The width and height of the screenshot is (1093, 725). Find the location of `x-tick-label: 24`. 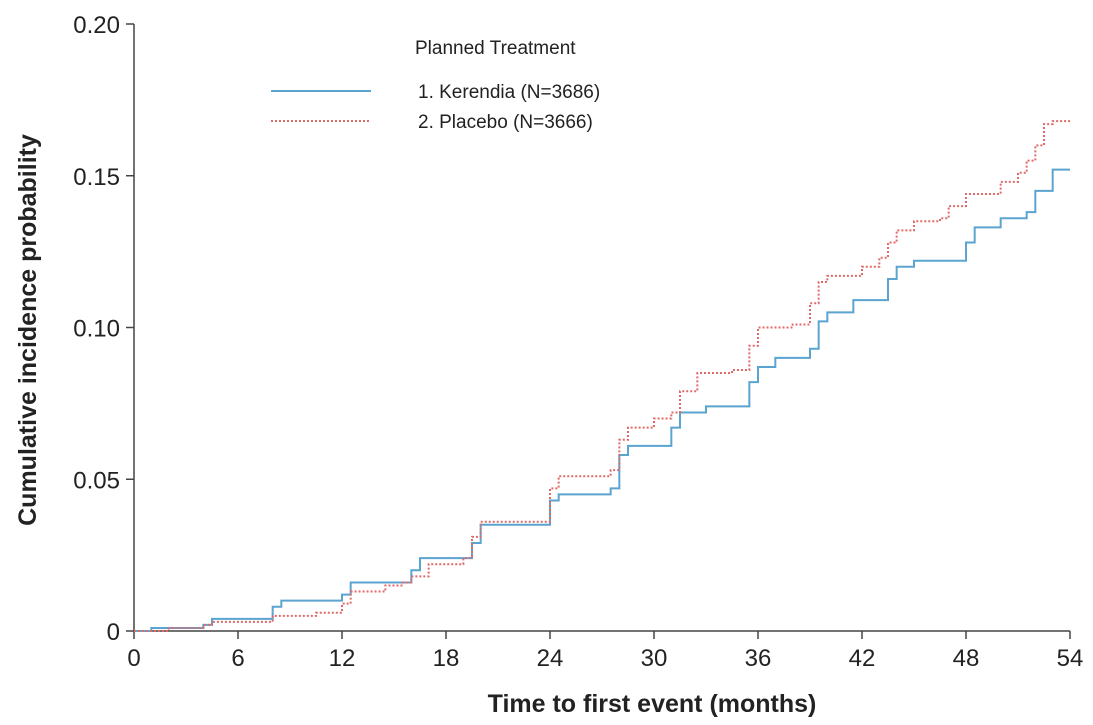

x-tick-label: 24 is located at coordinates (550, 658).